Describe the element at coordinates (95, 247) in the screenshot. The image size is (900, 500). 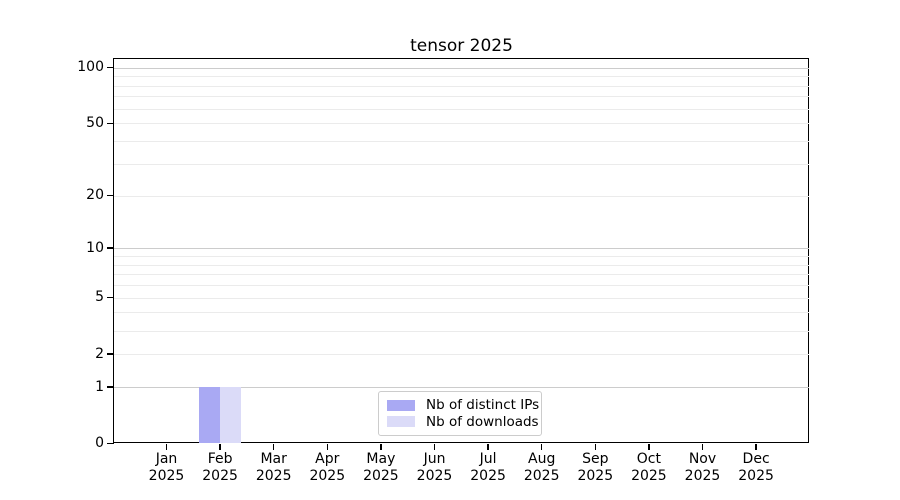
I see `y-tick-label: 10` at that location.